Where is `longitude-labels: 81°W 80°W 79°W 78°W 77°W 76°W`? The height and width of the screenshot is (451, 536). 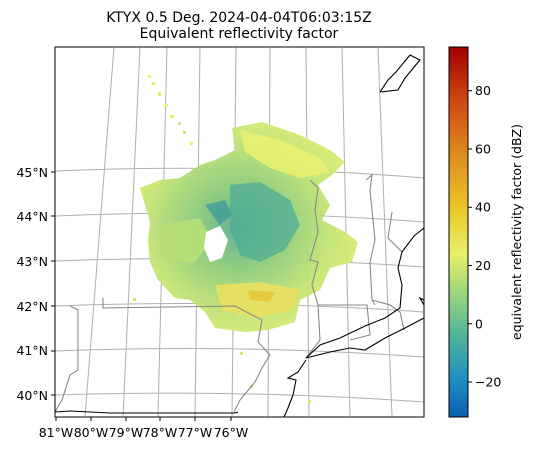
longitude-labels: 81°W 80°W 79°W 78°W 77°W 76°W is located at coordinates (144, 428).